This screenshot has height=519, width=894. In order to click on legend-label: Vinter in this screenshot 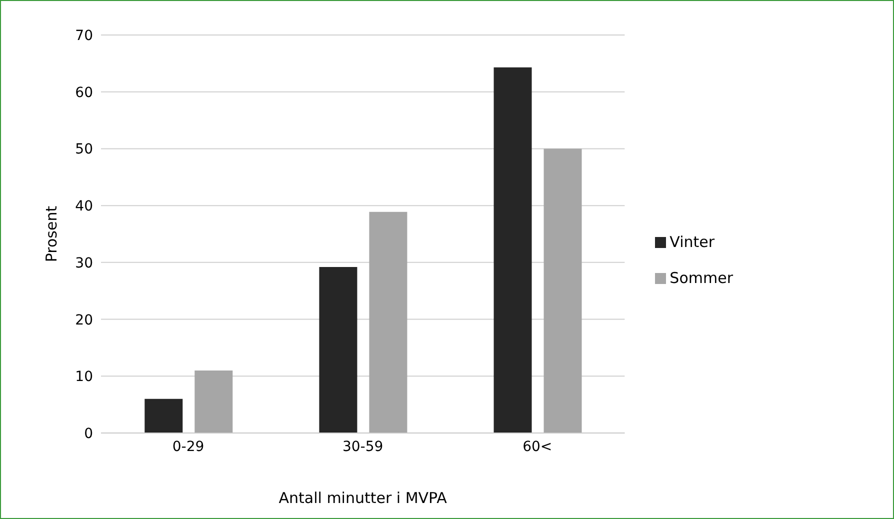, I will do `click(692, 241)`.